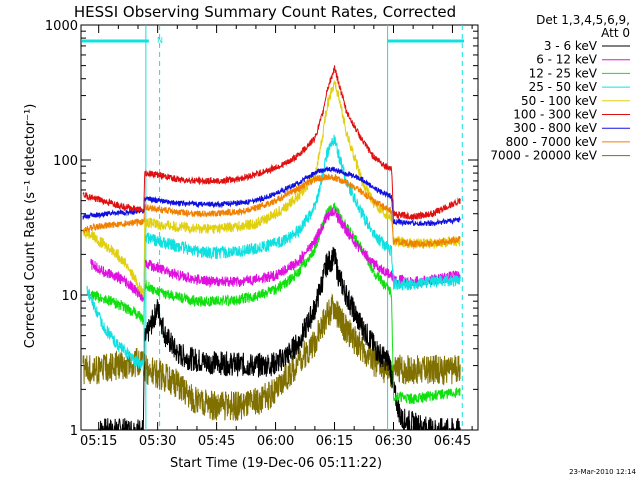 The height and width of the screenshot is (480, 640). I want to click on legend-label: 6 - 12 keV, so click(567, 60).